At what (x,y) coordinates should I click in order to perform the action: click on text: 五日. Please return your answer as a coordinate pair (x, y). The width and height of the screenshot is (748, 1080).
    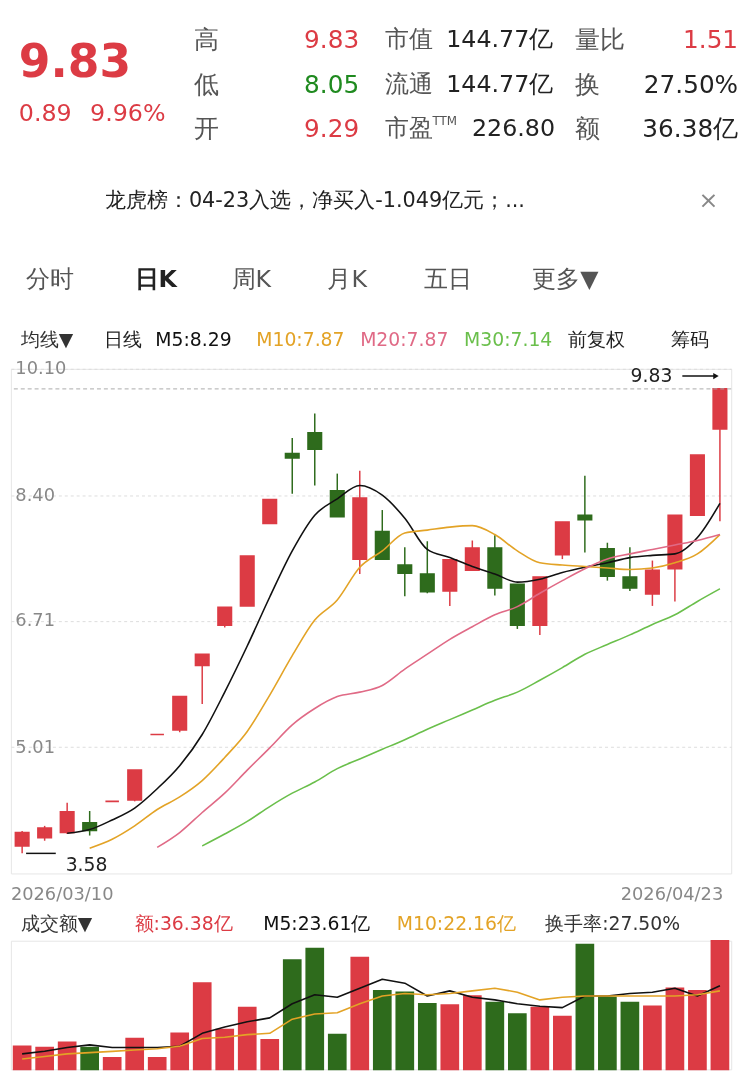
    Looking at the image, I should click on (448, 278).